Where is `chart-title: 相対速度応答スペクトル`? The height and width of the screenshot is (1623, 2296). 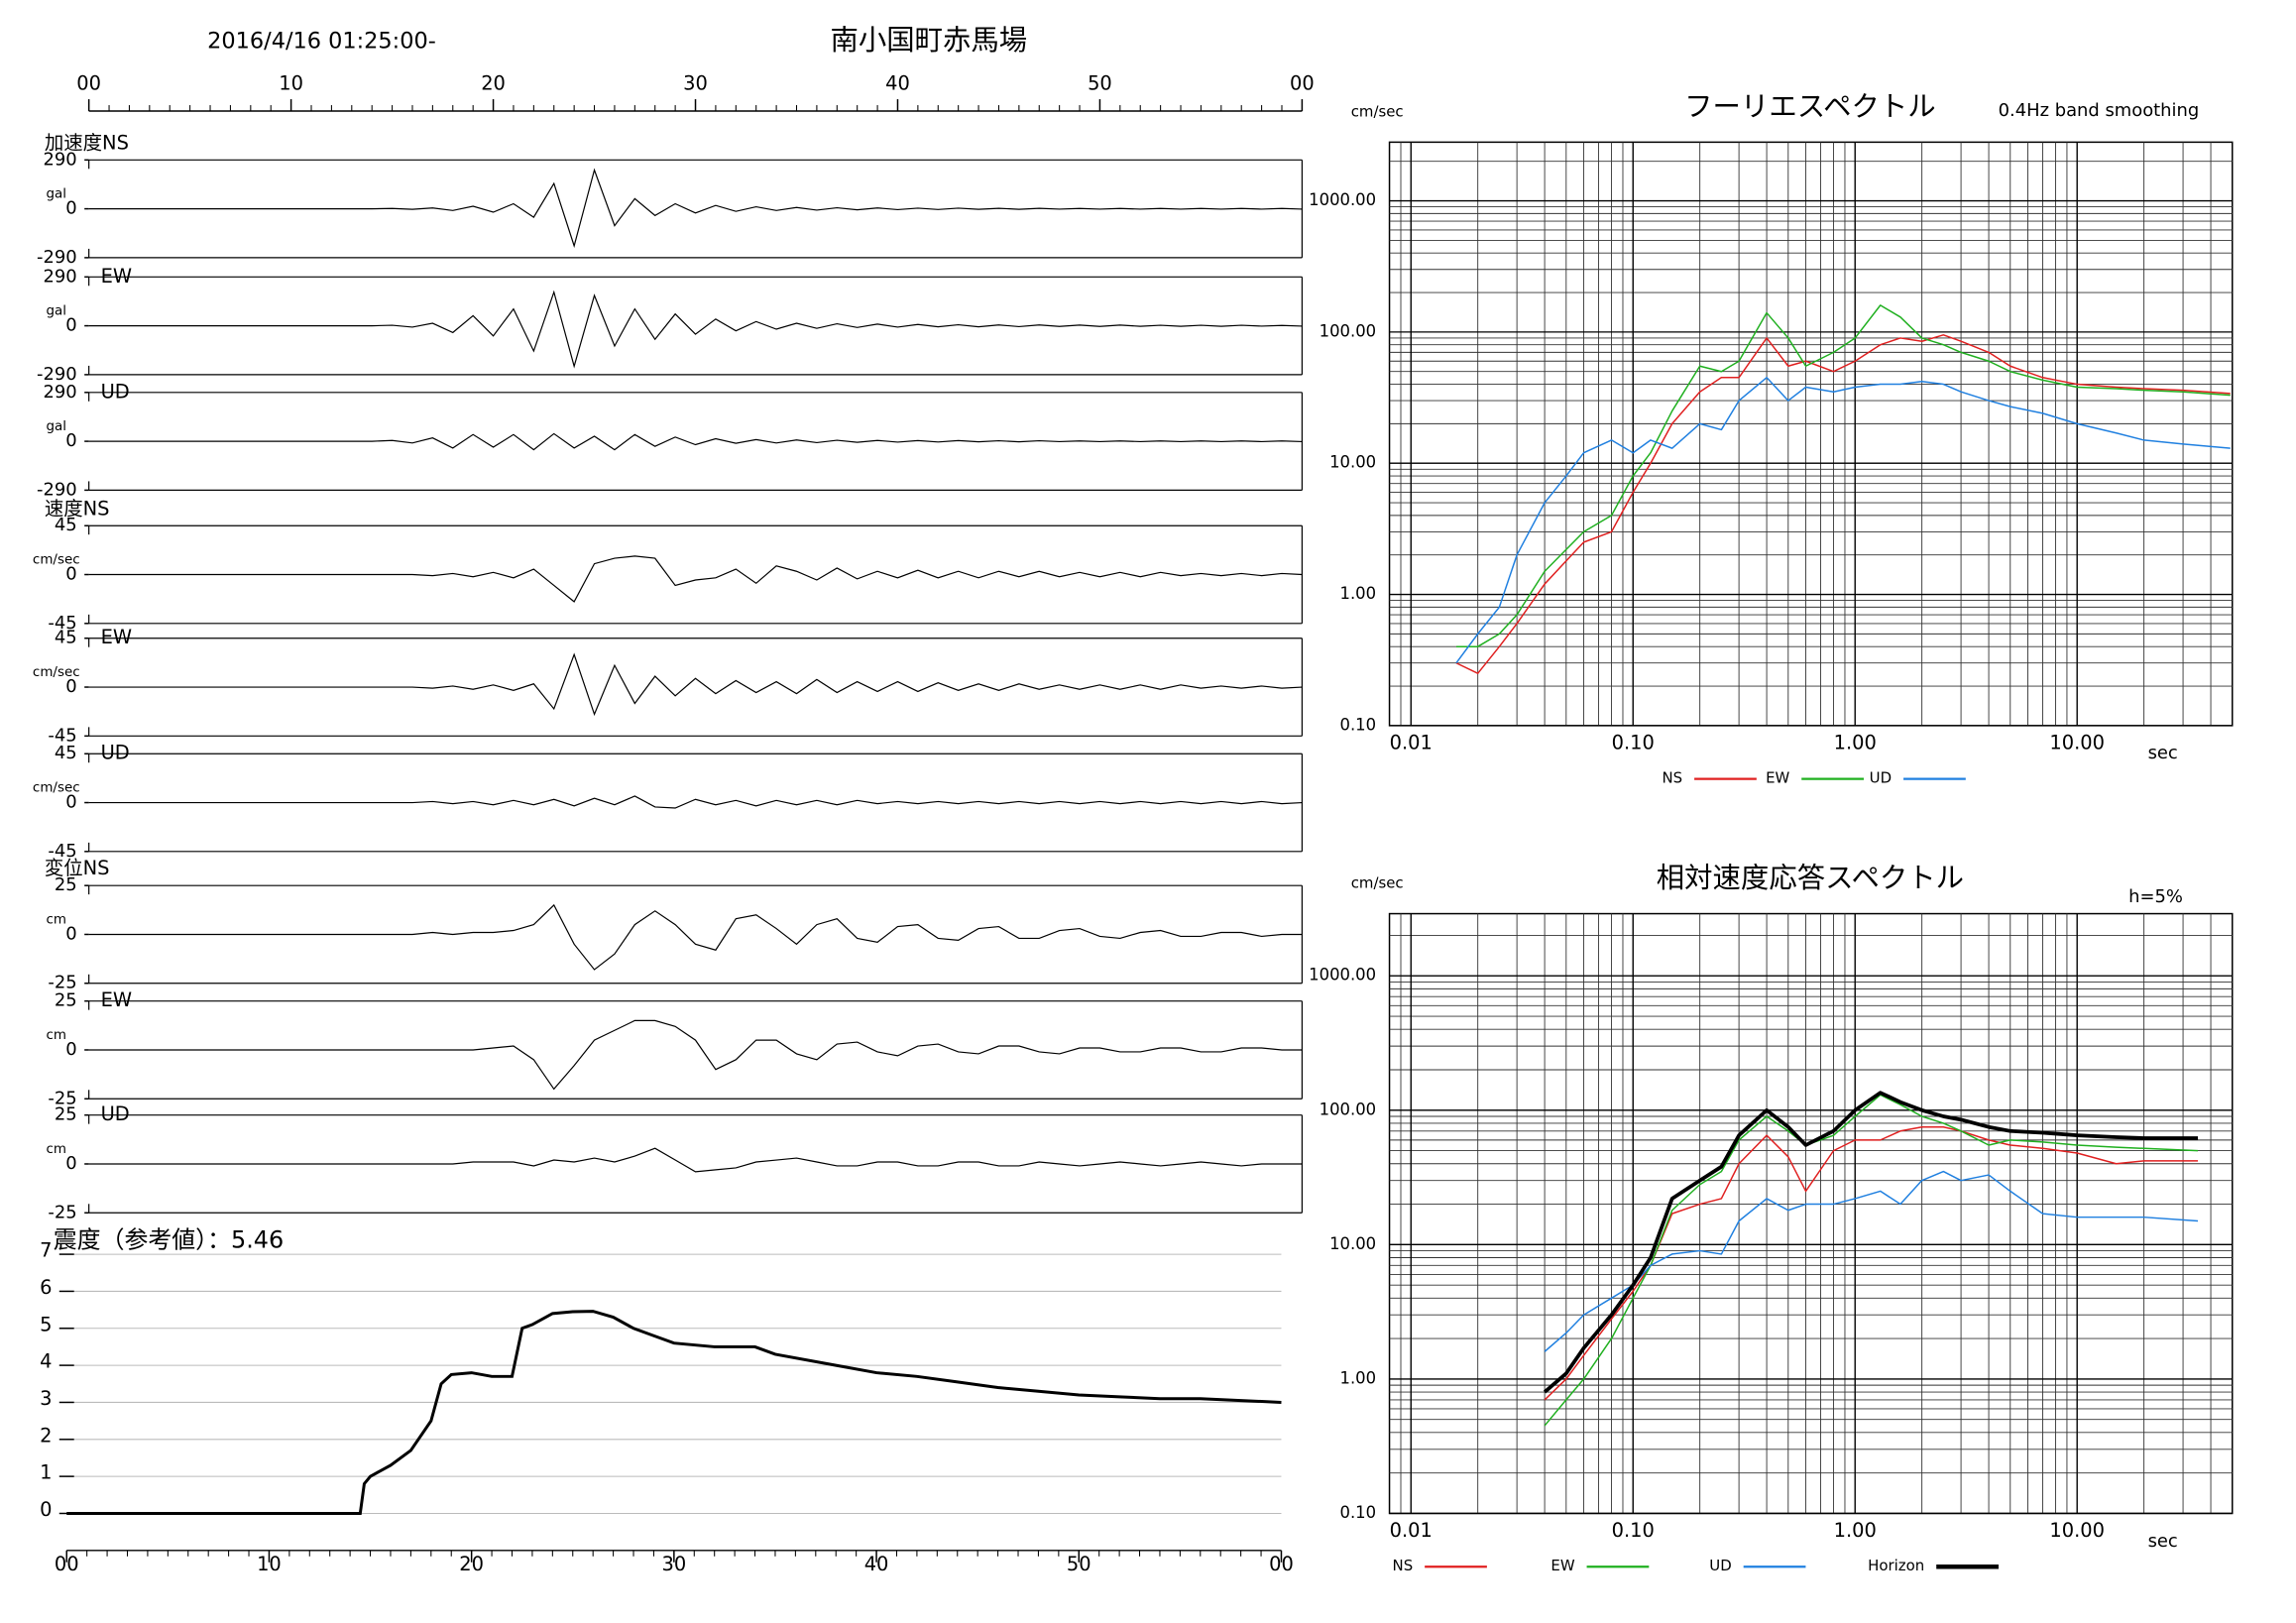
chart-title: 相対速度応答スペクトル is located at coordinates (1811, 878).